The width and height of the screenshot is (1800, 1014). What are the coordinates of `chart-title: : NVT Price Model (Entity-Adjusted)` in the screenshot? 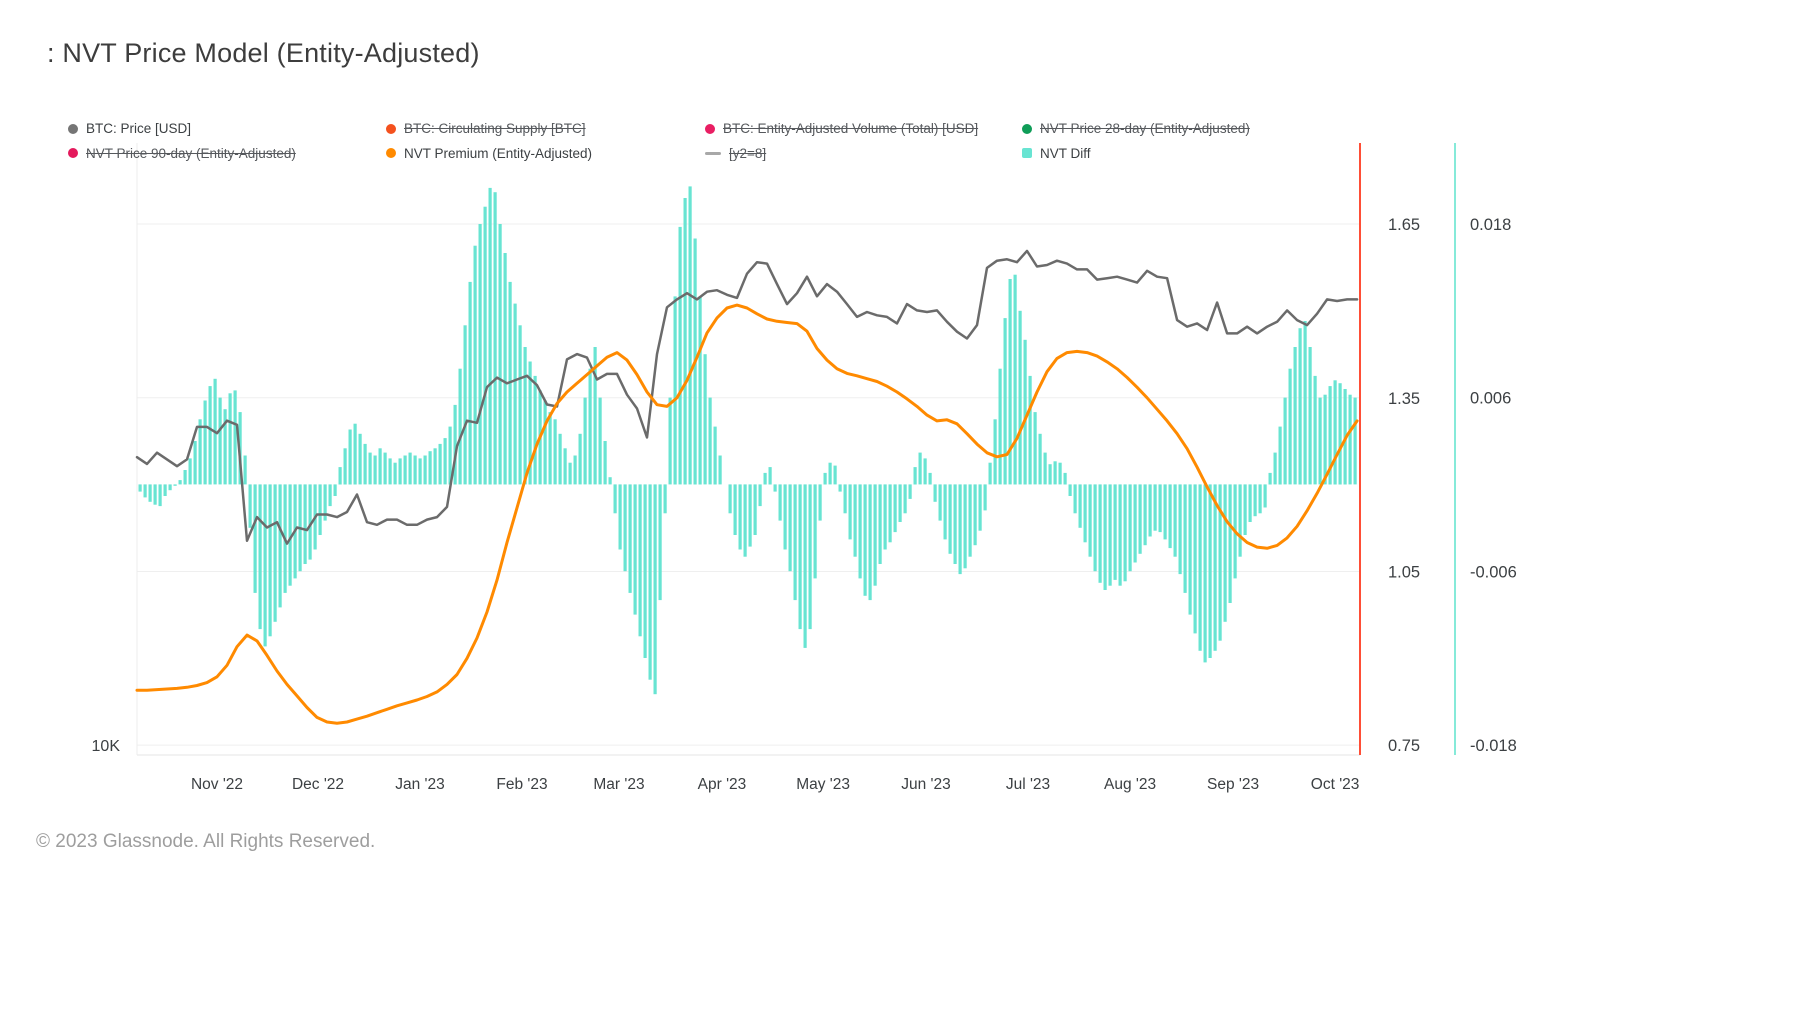 It's located at (263, 53).